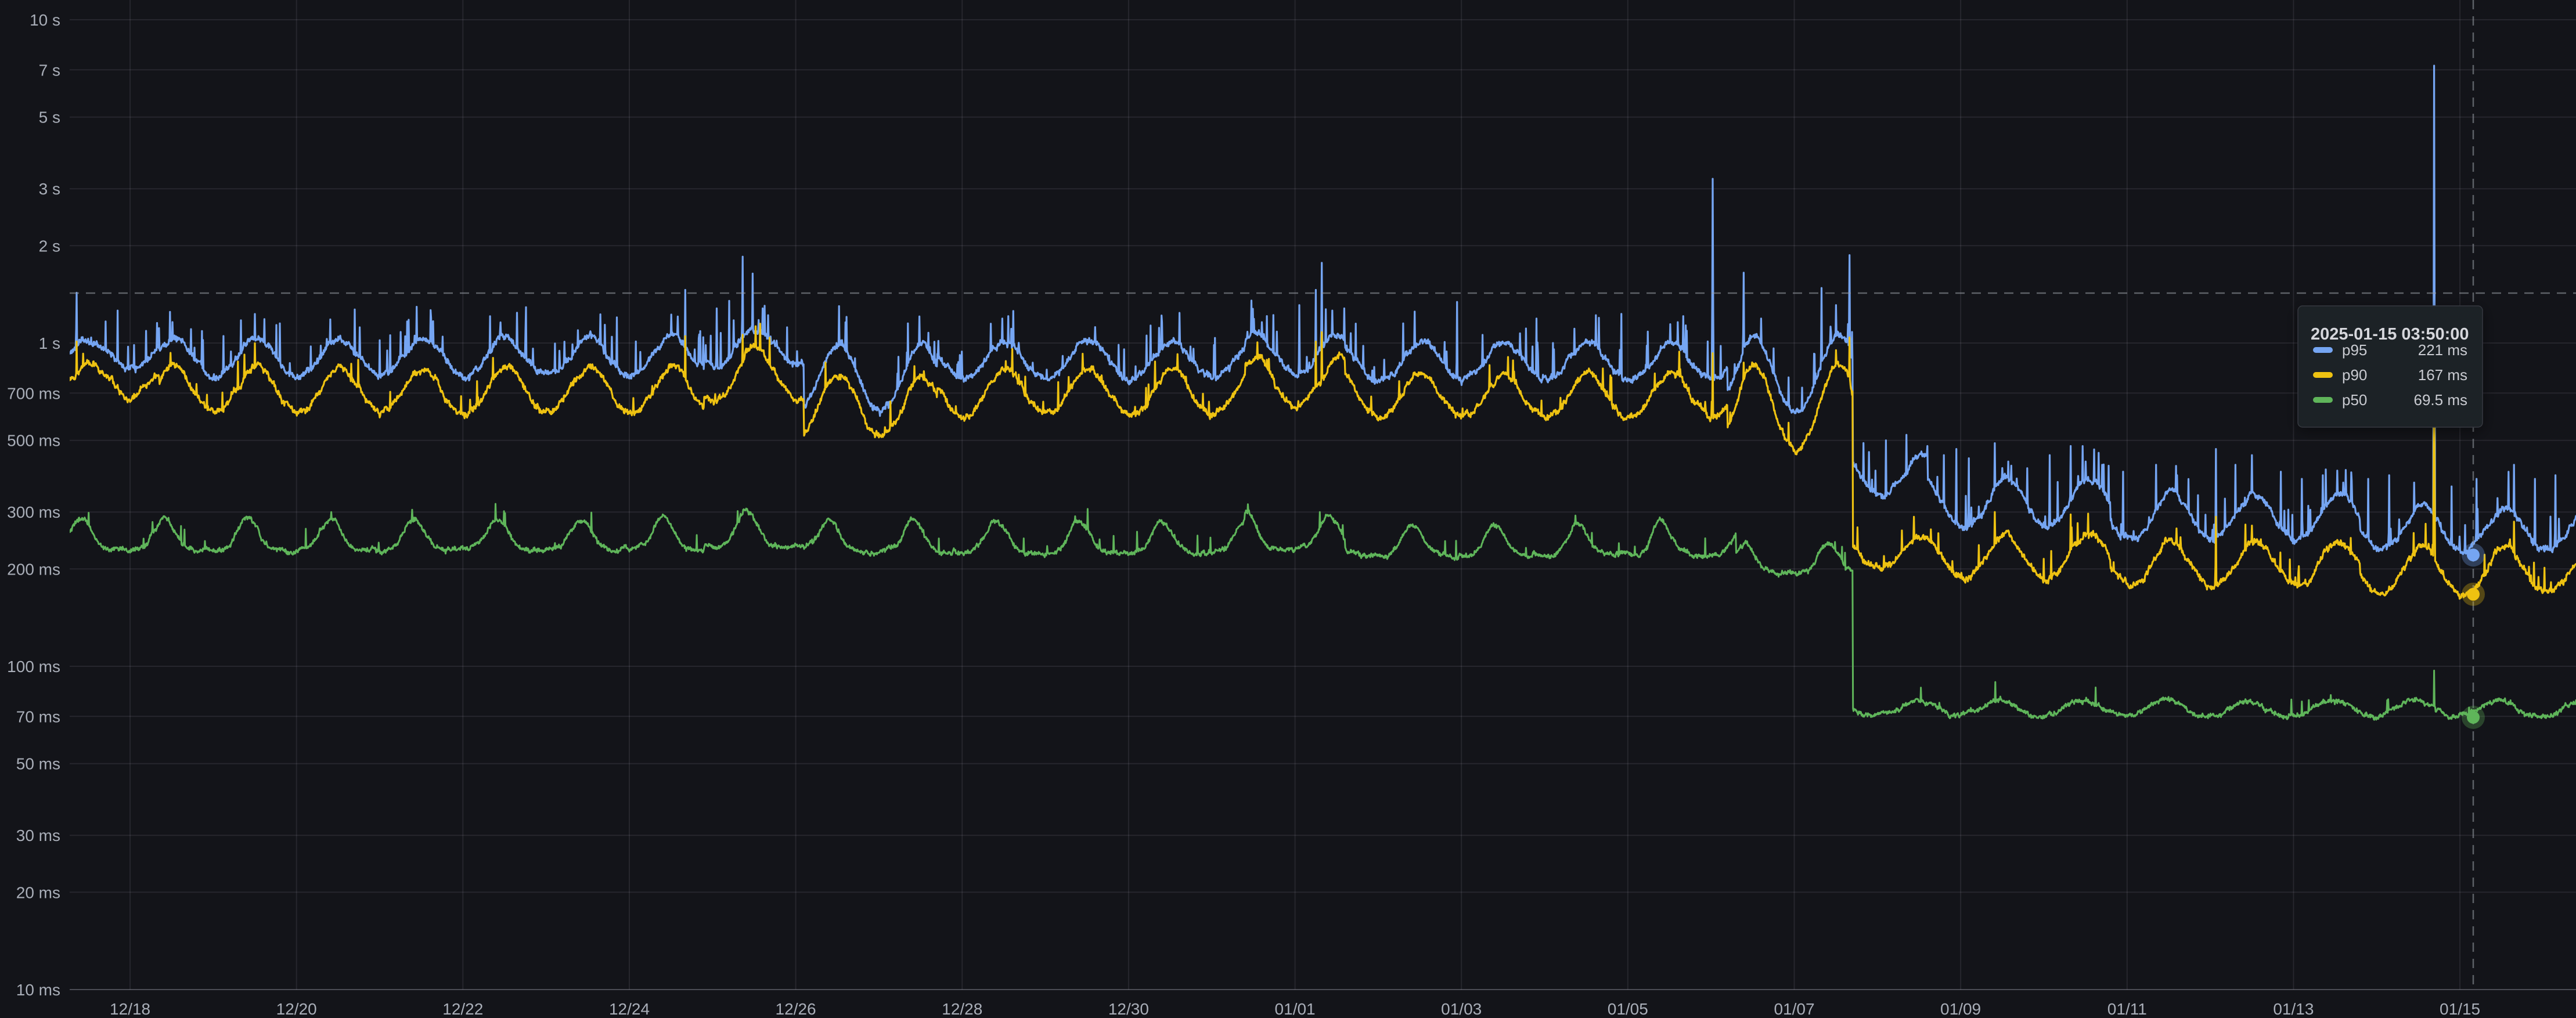 The image size is (2576, 1018). What do you see at coordinates (1794, 1009) in the screenshot?
I see `x-tick-label: 01/07` at bounding box center [1794, 1009].